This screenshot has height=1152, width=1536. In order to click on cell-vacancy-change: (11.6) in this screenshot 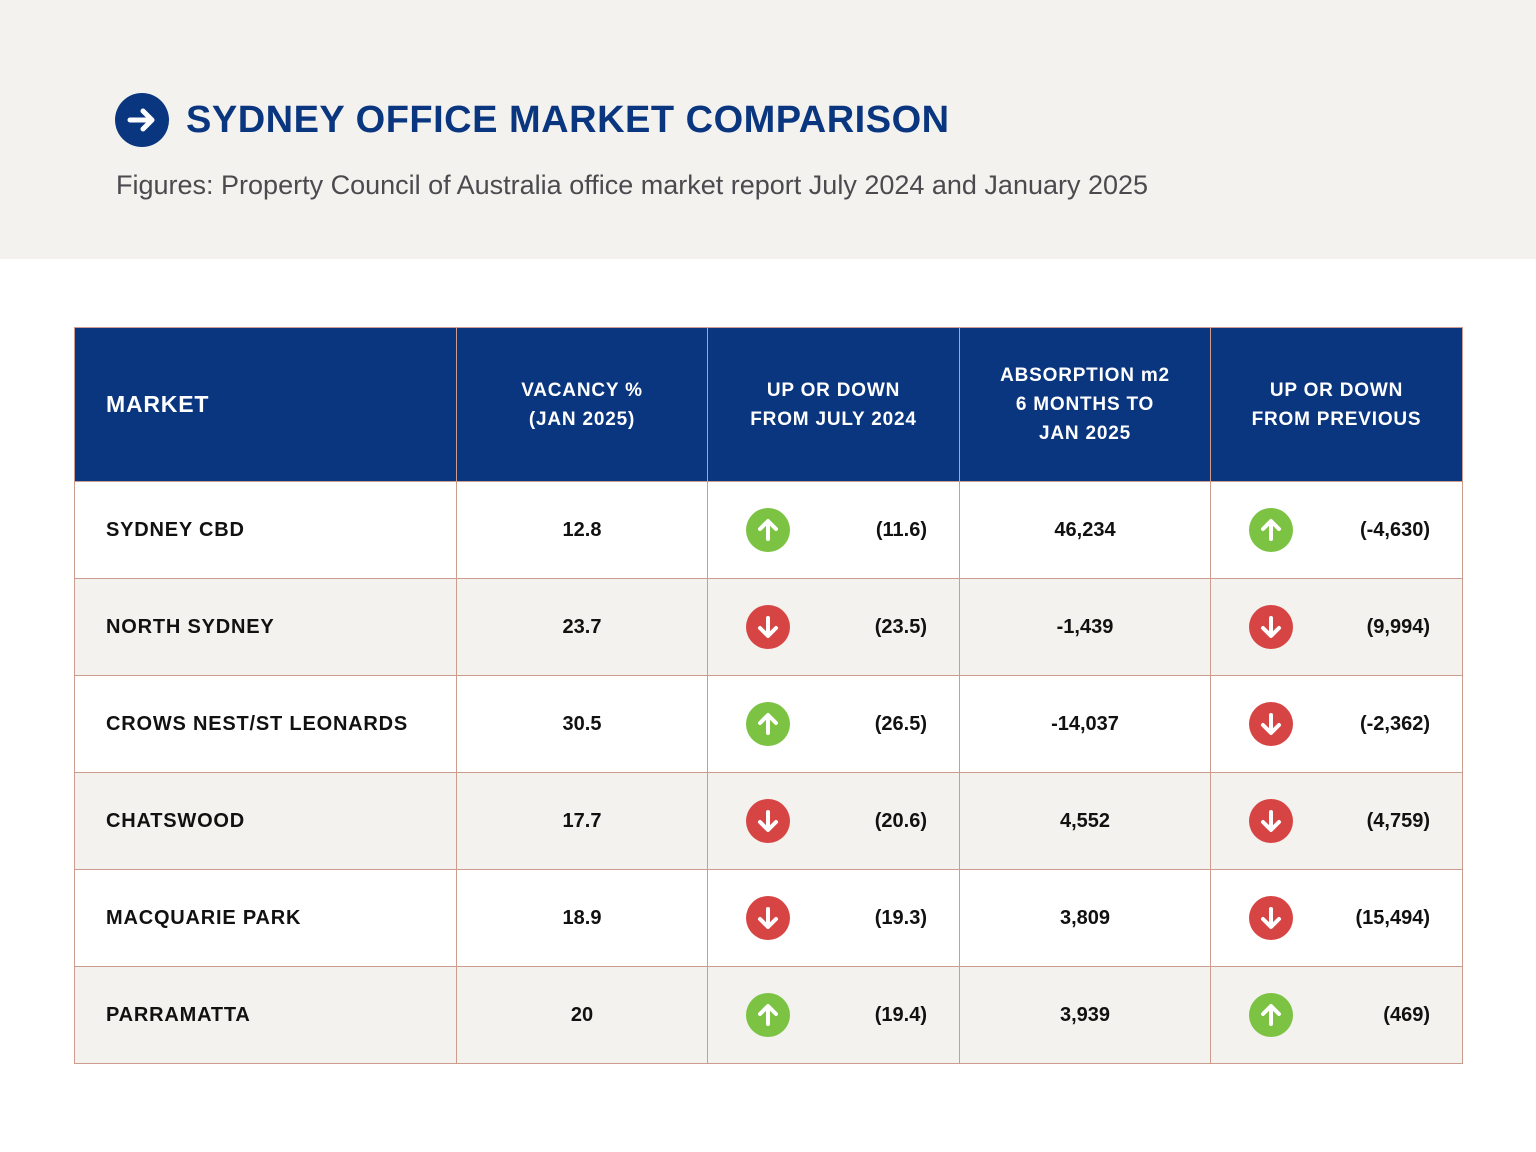, I will do `click(833, 530)`.